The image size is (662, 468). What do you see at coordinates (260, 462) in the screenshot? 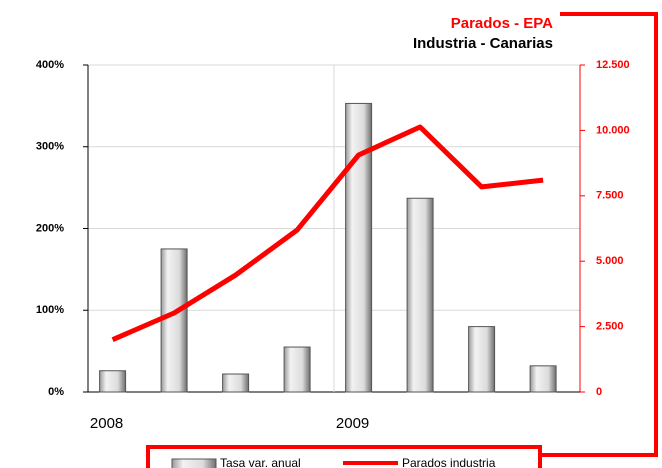
I see `legend-label: Tasa var. anual` at bounding box center [260, 462].